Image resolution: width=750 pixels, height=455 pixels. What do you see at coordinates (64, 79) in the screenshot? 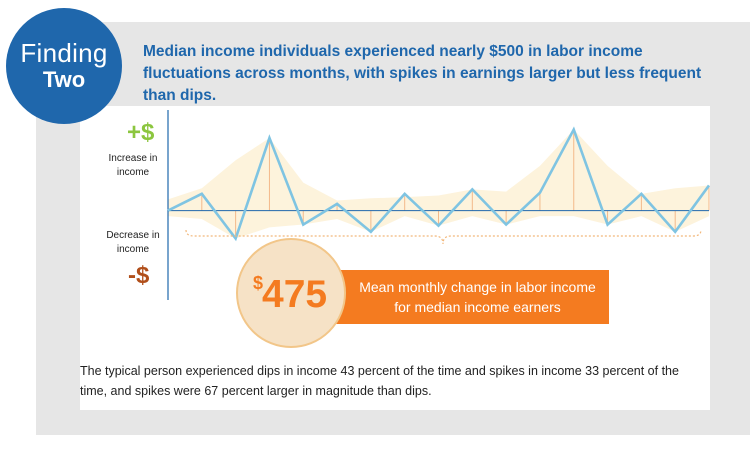
I see `badge-line2: Two` at bounding box center [64, 79].